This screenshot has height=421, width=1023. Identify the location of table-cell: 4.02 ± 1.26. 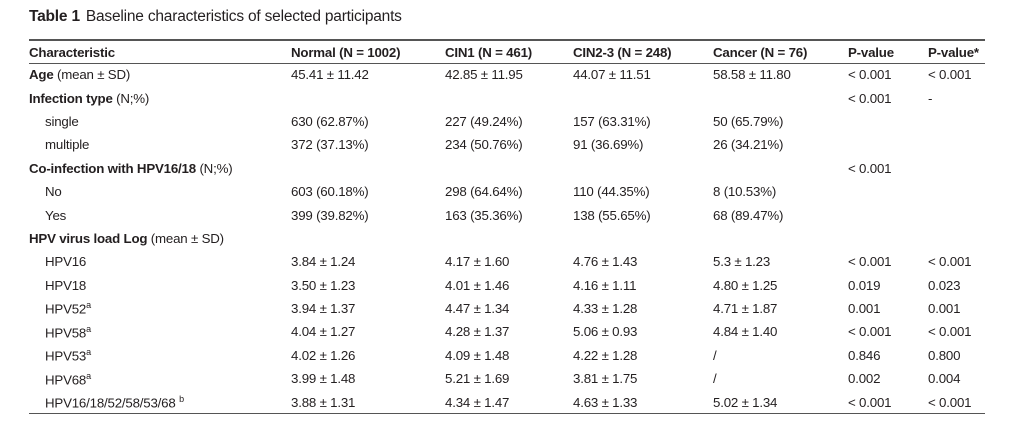
(323, 355).